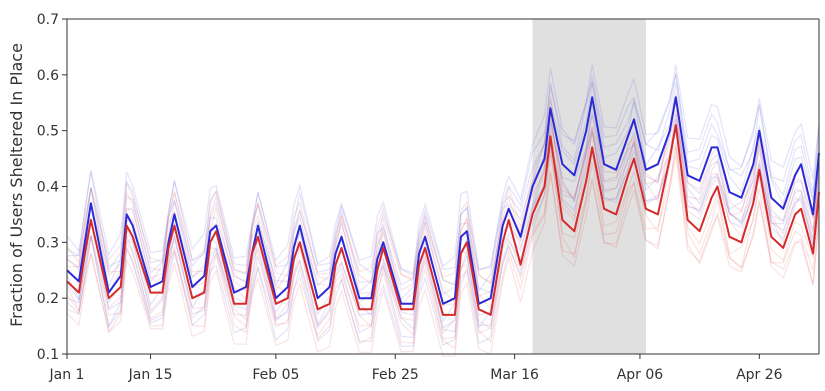 This screenshot has height=391, width=825. What do you see at coordinates (589, 186) in the screenshot?
I see `shaded-period` at bounding box center [589, 186].